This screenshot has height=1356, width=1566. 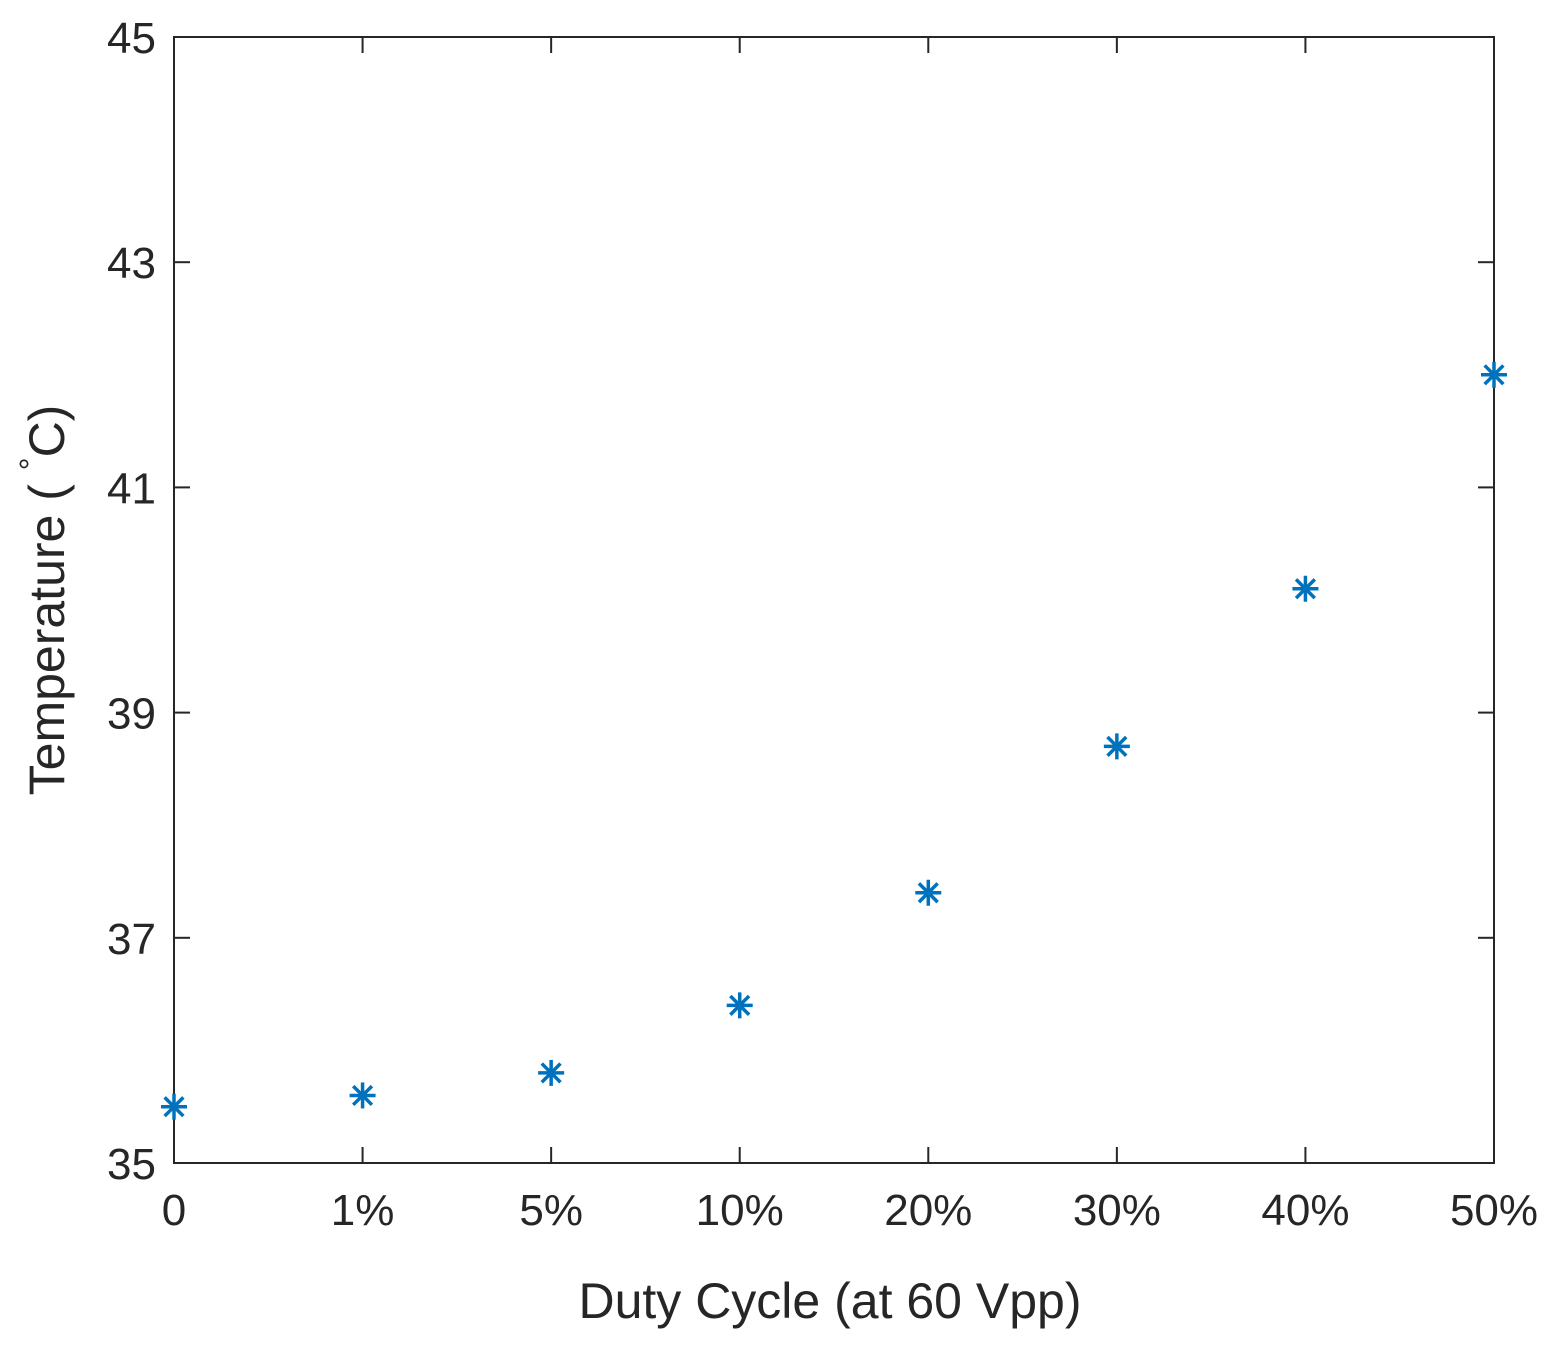 What do you see at coordinates (928, 1210) in the screenshot?
I see `x-tick-label: 20%` at bounding box center [928, 1210].